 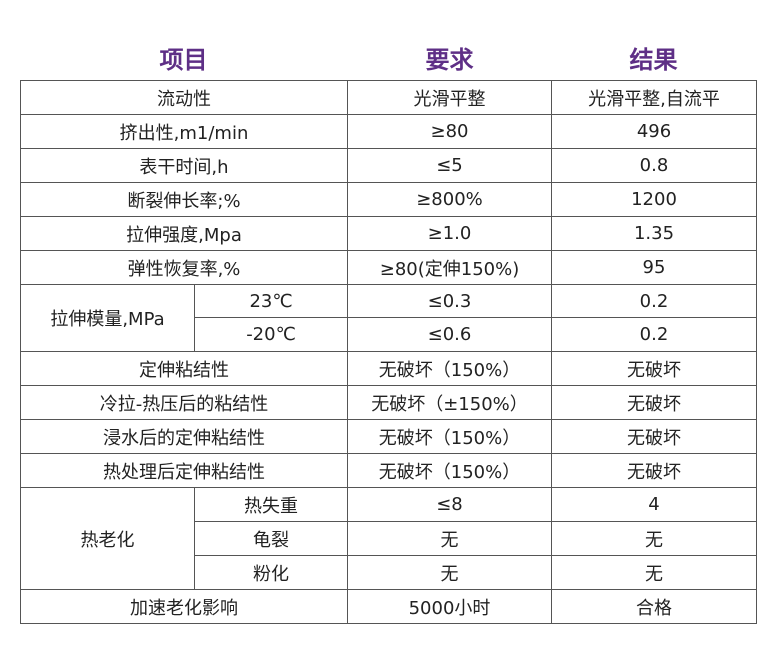 I want to click on result-cell: 4, so click(x=654, y=504).